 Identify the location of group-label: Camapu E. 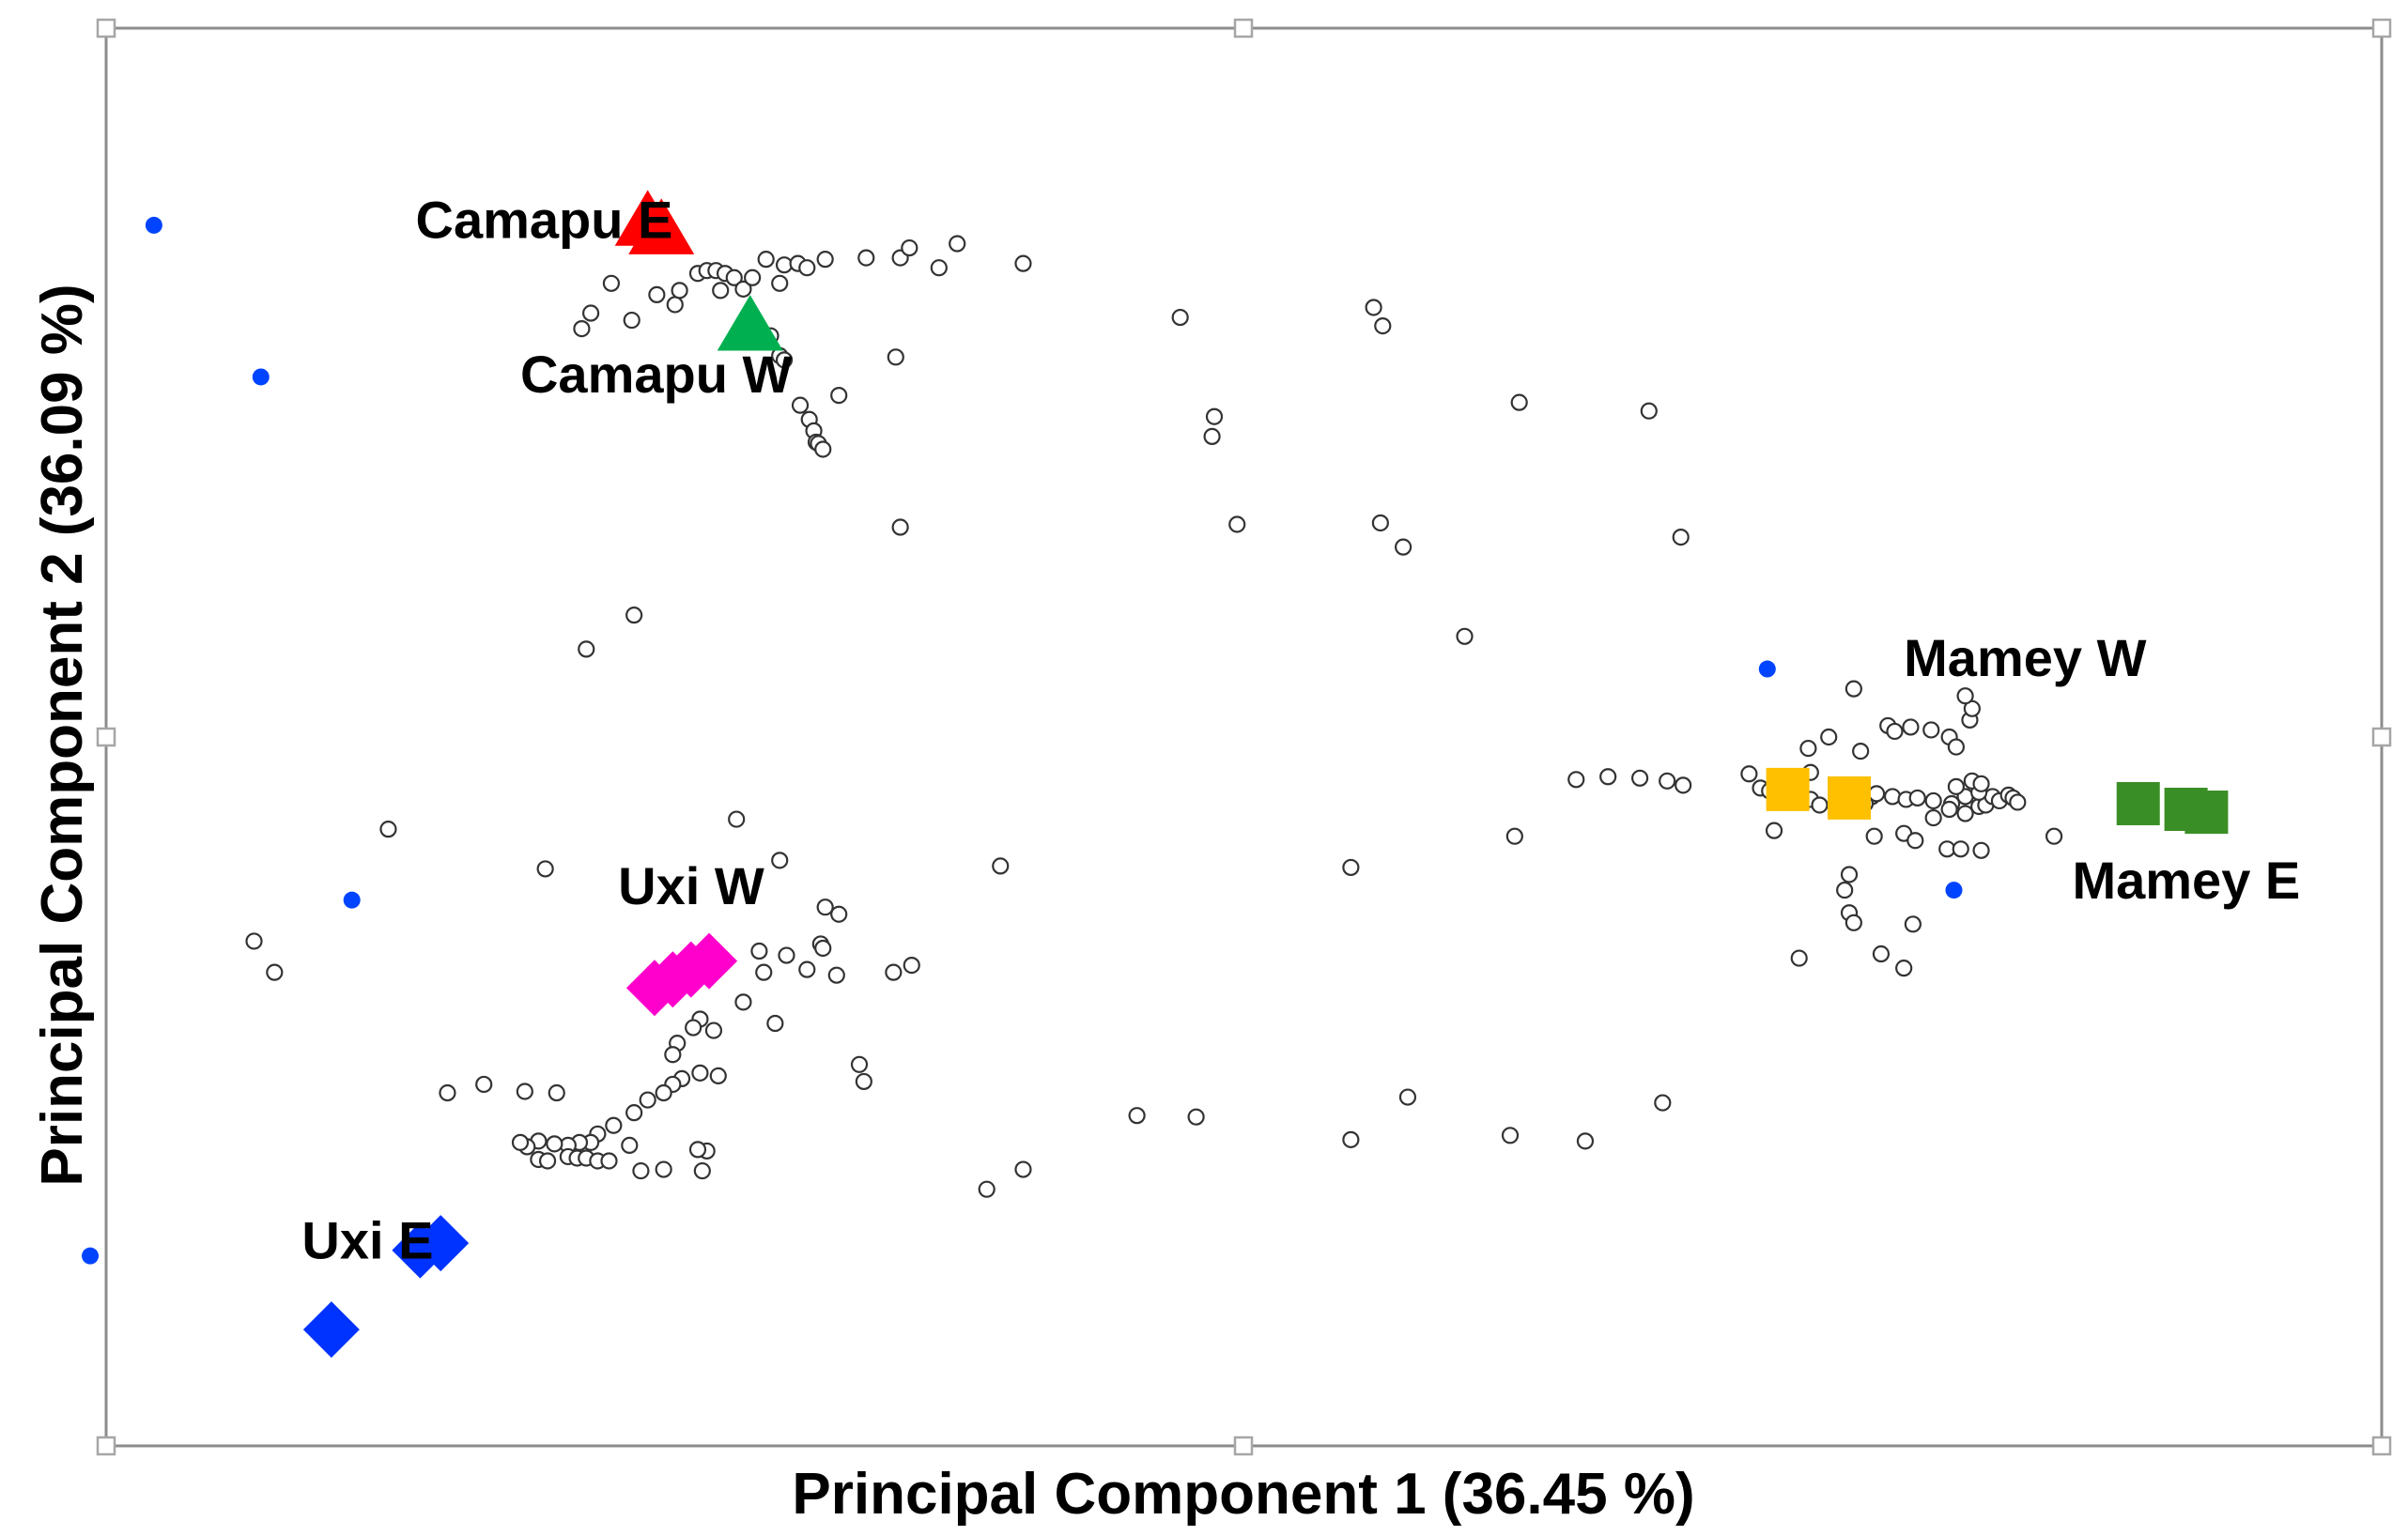
(544, 219).